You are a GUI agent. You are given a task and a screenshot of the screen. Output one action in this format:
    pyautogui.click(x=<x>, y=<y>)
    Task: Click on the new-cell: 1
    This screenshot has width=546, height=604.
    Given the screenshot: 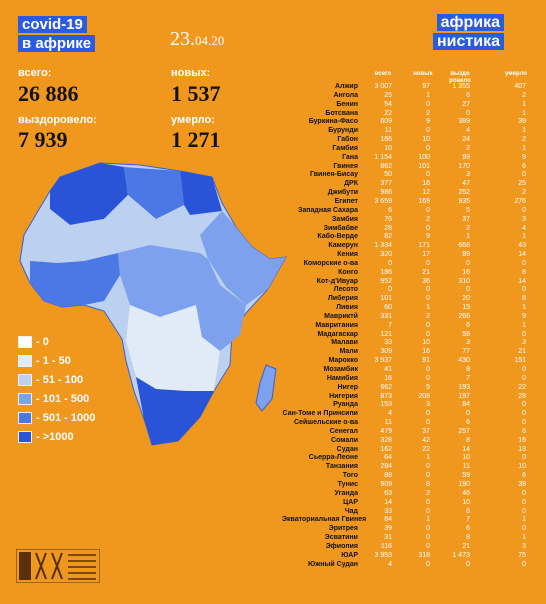 What is the action you would take?
    pyautogui.click(x=428, y=520)
    